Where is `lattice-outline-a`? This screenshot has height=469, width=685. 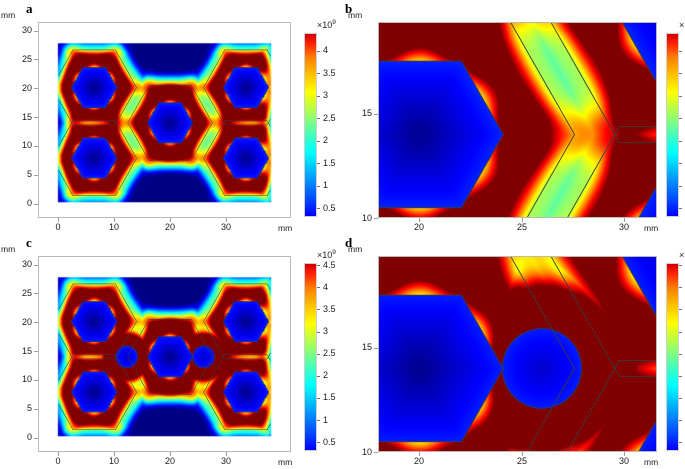
lattice-outline-a is located at coordinates (164, 123).